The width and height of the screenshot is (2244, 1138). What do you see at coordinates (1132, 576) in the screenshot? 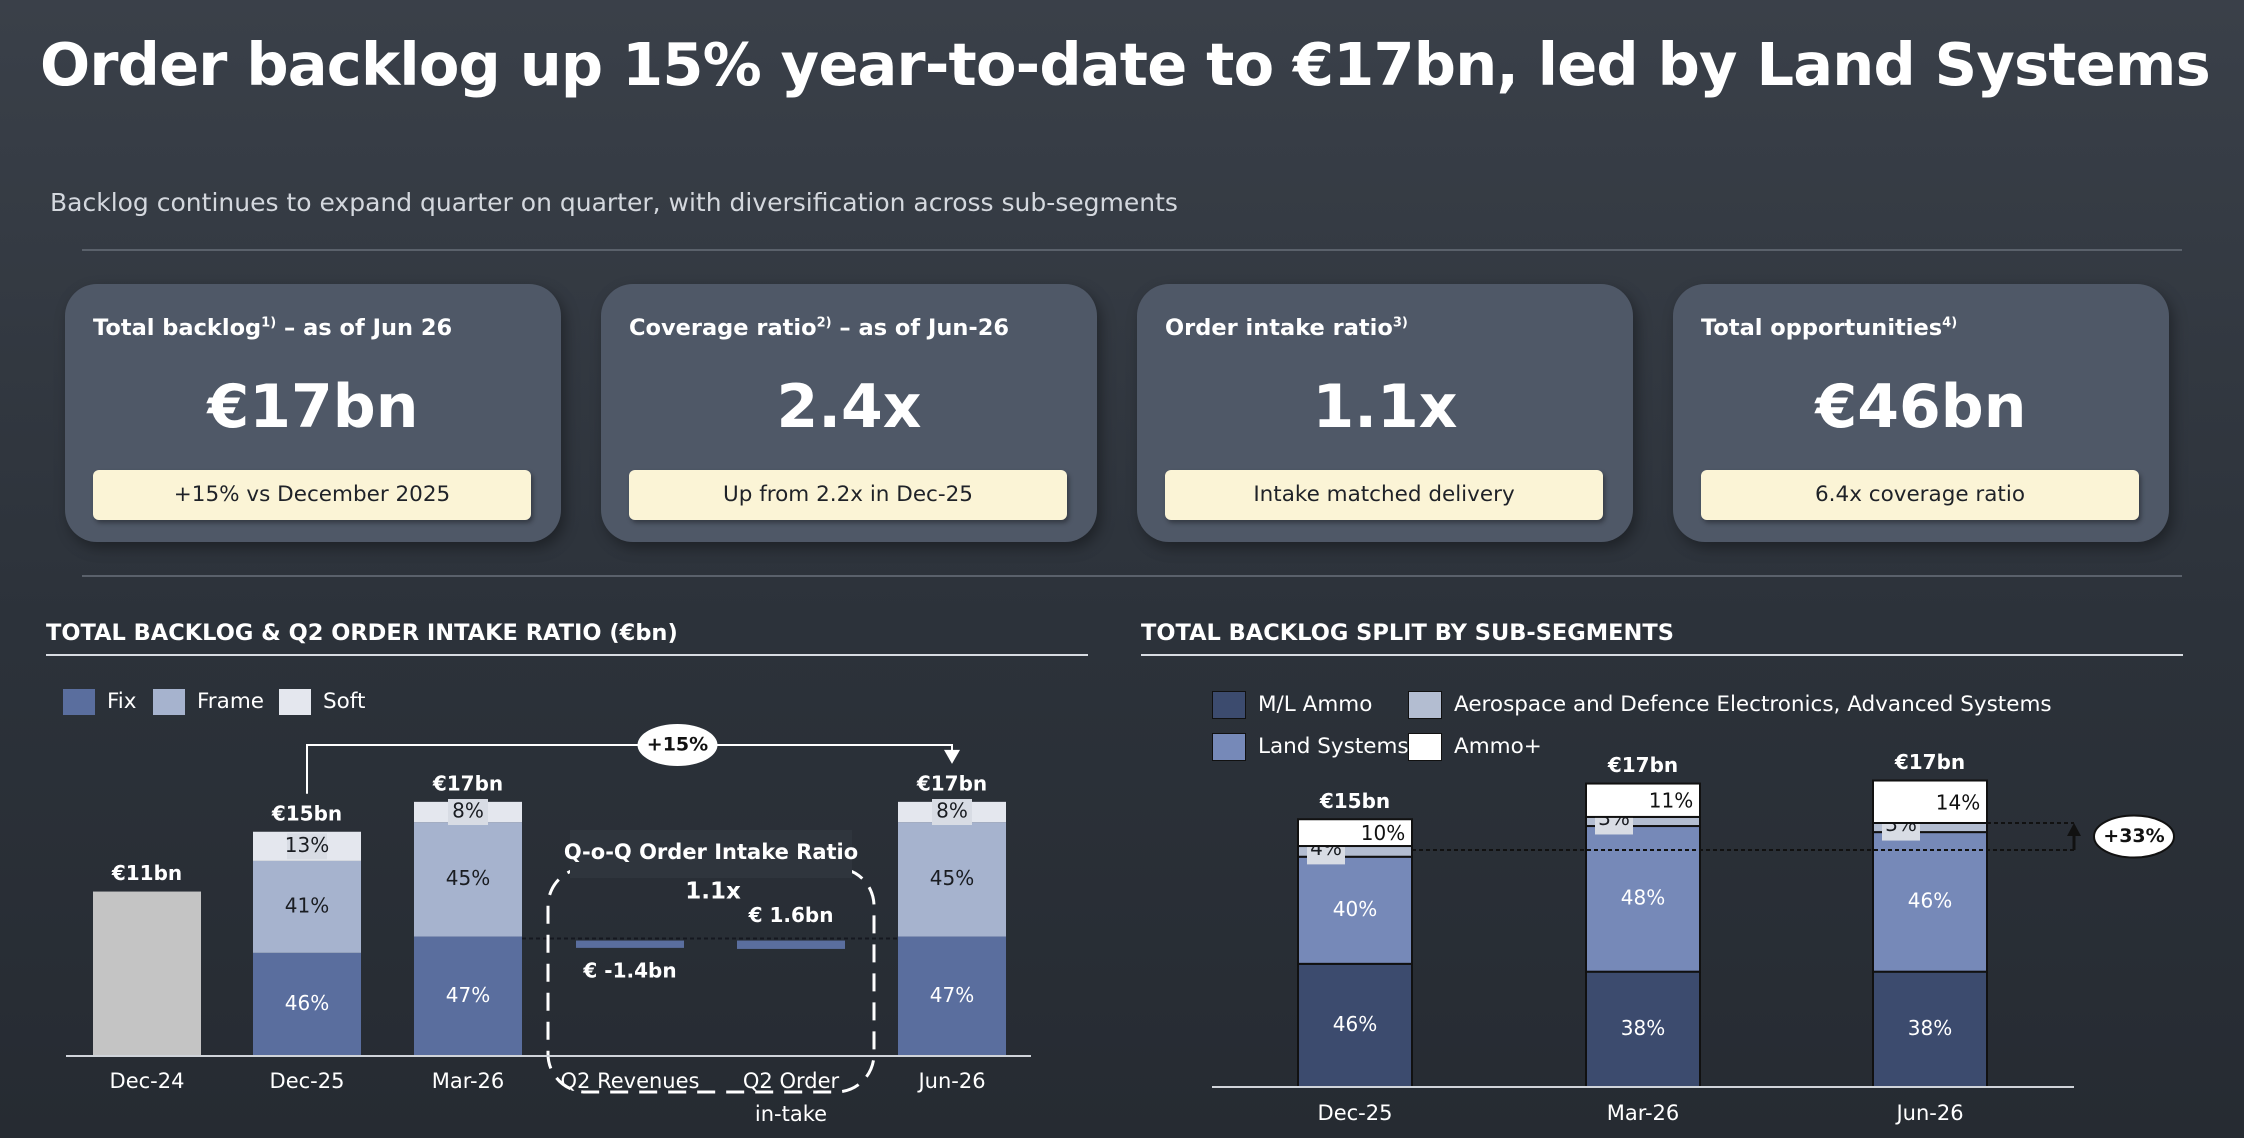
I see `divider-middle` at bounding box center [1132, 576].